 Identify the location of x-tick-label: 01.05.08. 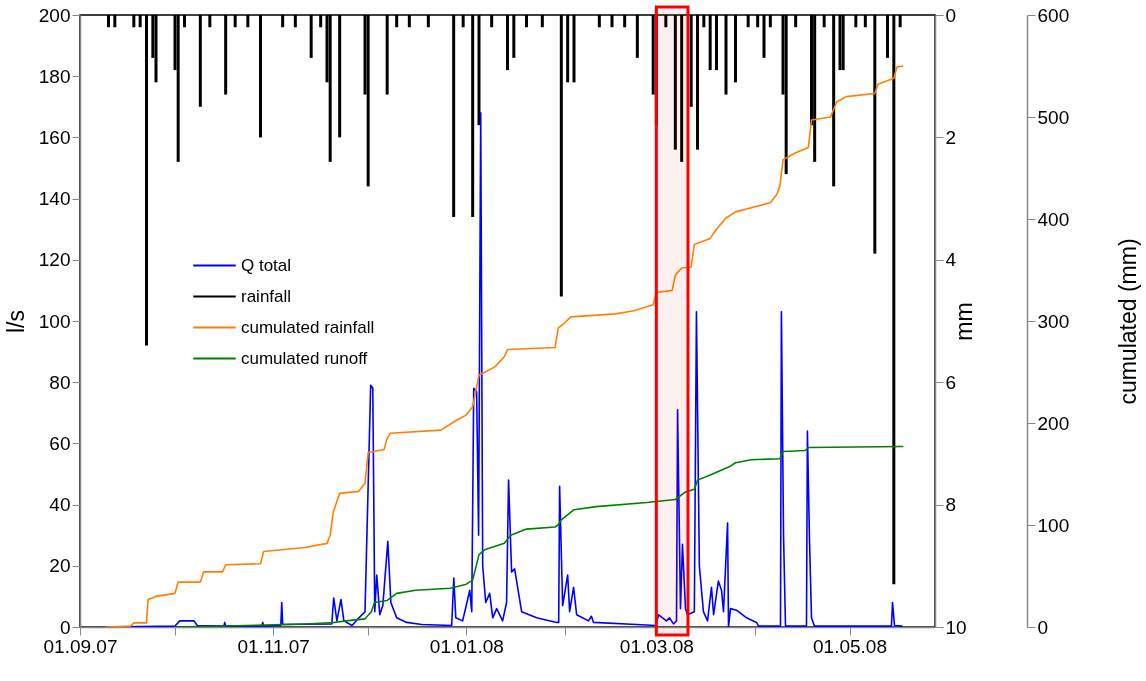
(850, 646).